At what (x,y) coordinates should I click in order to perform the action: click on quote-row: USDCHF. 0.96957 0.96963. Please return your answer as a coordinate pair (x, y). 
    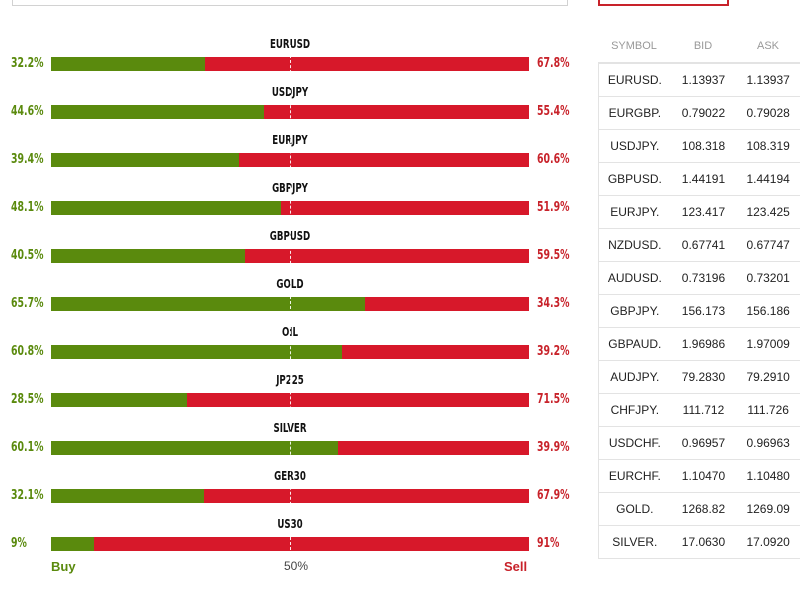
    Looking at the image, I should click on (699, 443).